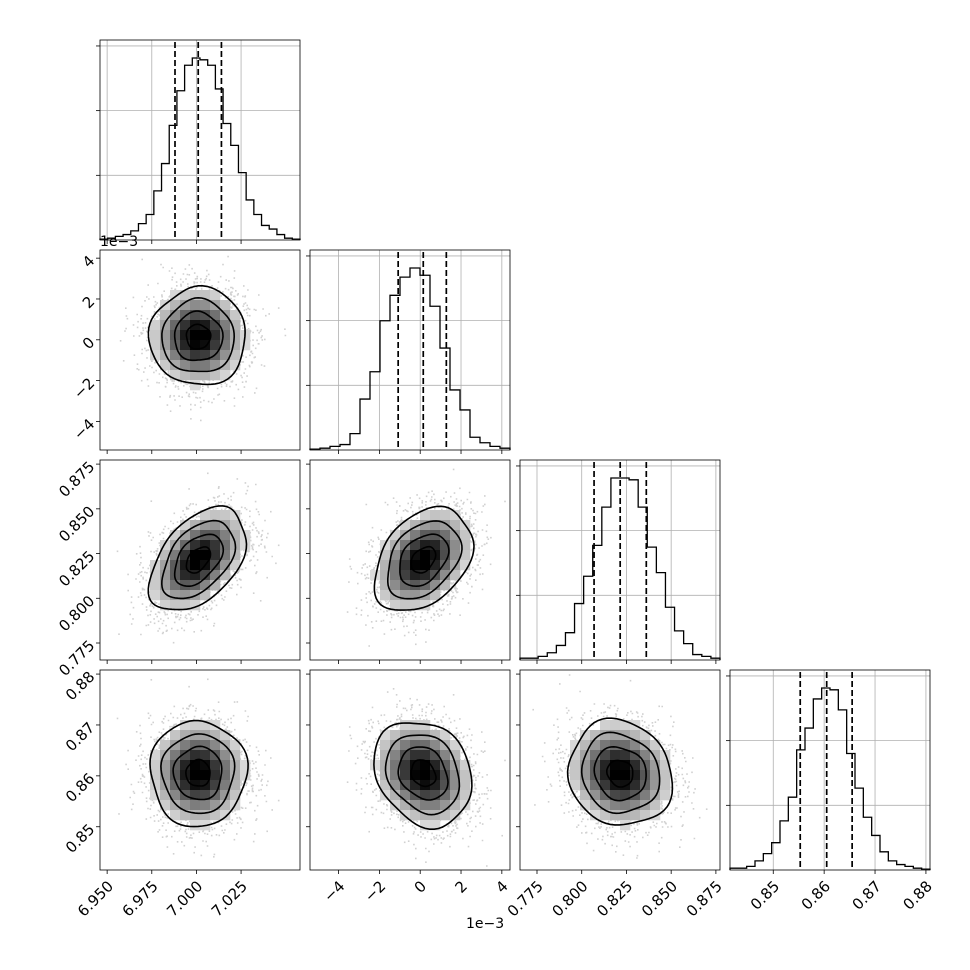  What do you see at coordinates (917, 895) in the screenshot?
I see `x-tick-label: 0.88` at bounding box center [917, 895].